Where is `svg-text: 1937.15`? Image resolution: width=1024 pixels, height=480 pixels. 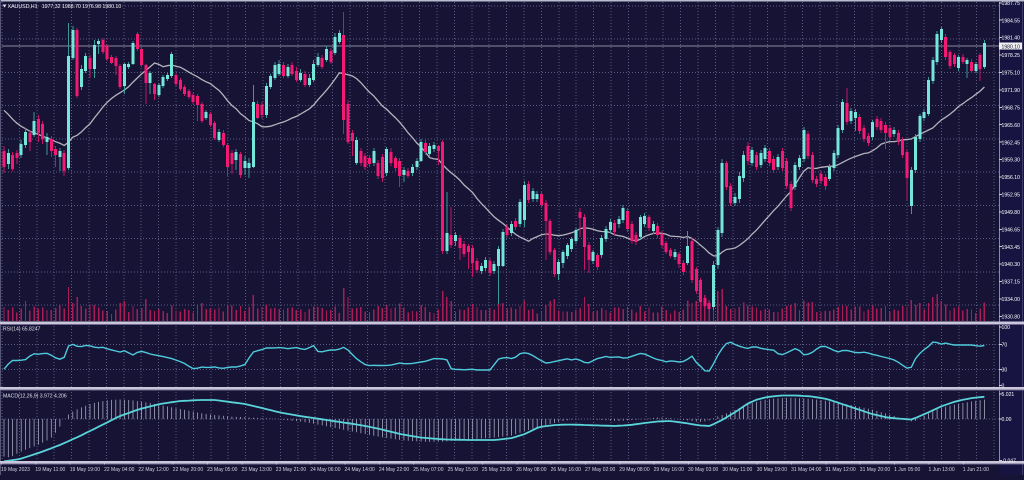 svg-text: 1937.15 is located at coordinates (1011, 283).